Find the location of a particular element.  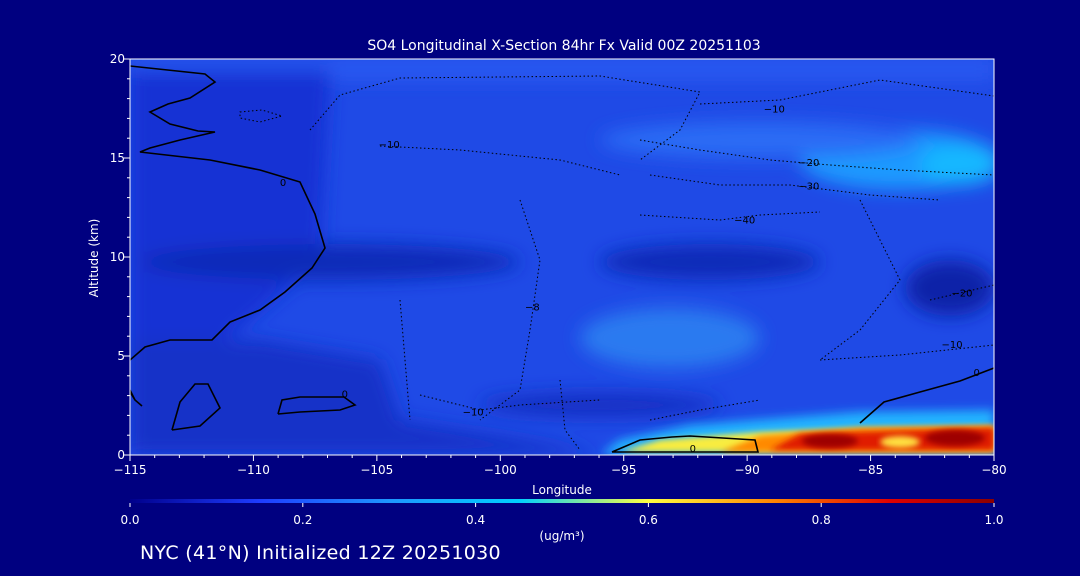

y-tick-label: 10 is located at coordinates (117, 257).